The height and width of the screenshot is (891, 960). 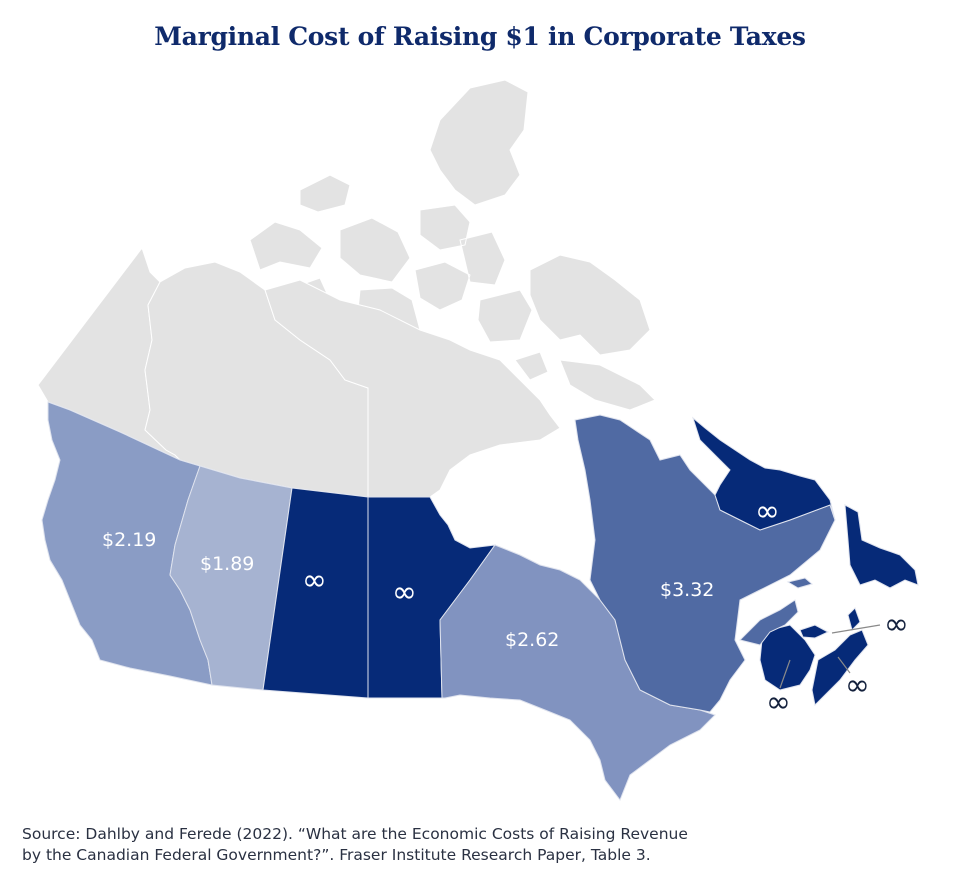 I want to click on label-quebec: $3.32, so click(x=687, y=590).